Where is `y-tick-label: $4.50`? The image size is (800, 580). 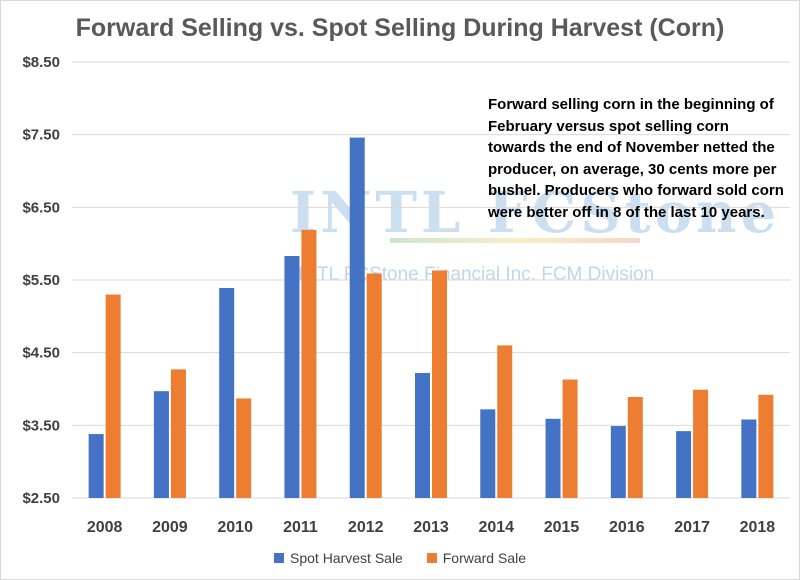 y-tick-label: $4.50 is located at coordinates (41, 353).